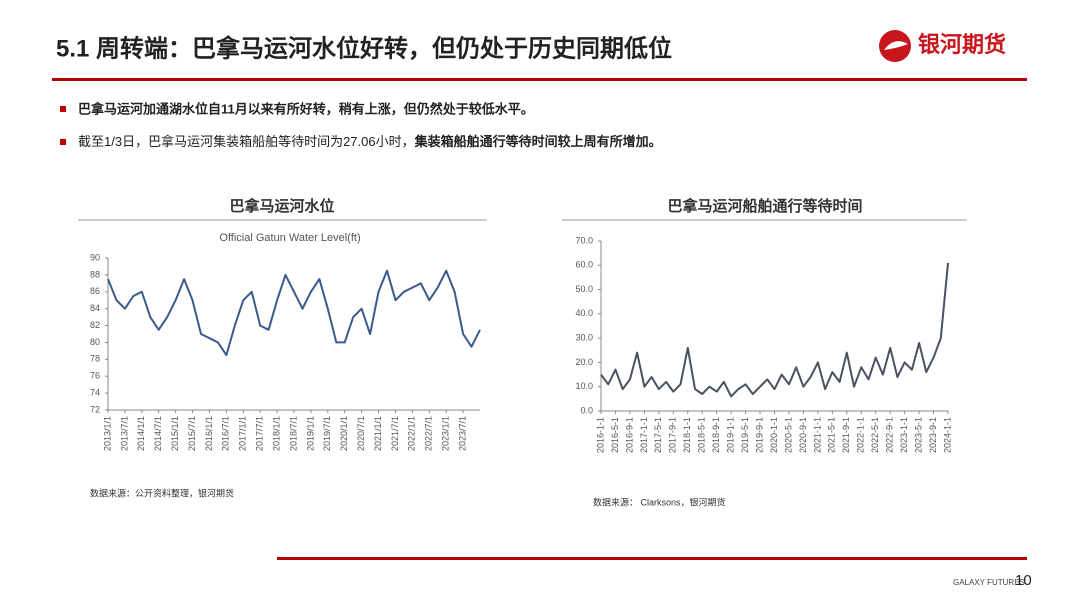 Image resolution: width=1080 pixels, height=608 pixels. I want to click on x-tick-label: 2021-1-1, so click(817, 435).